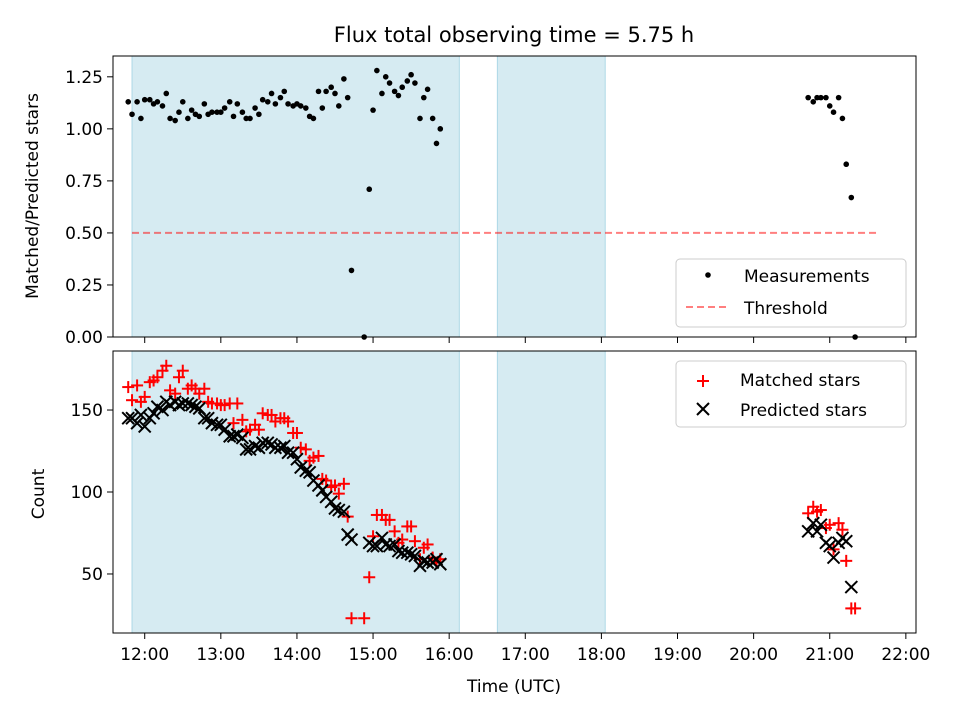 The image size is (960, 720). What do you see at coordinates (84, 338) in the screenshot?
I see `ratio-y-tick-label: 0.00` at bounding box center [84, 338].